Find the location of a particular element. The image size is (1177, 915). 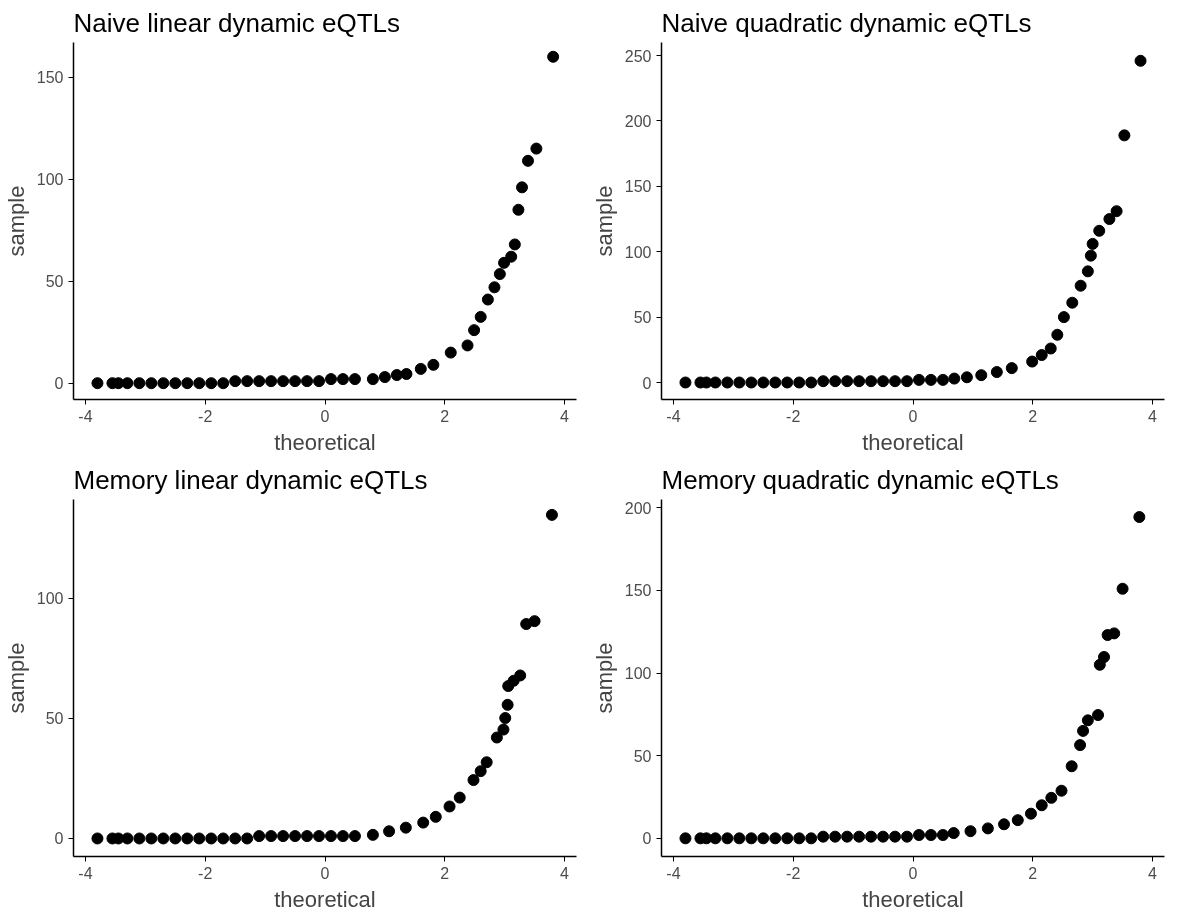

chart-title: Memory linear dynamic eQTLs is located at coordinates (250, 479).